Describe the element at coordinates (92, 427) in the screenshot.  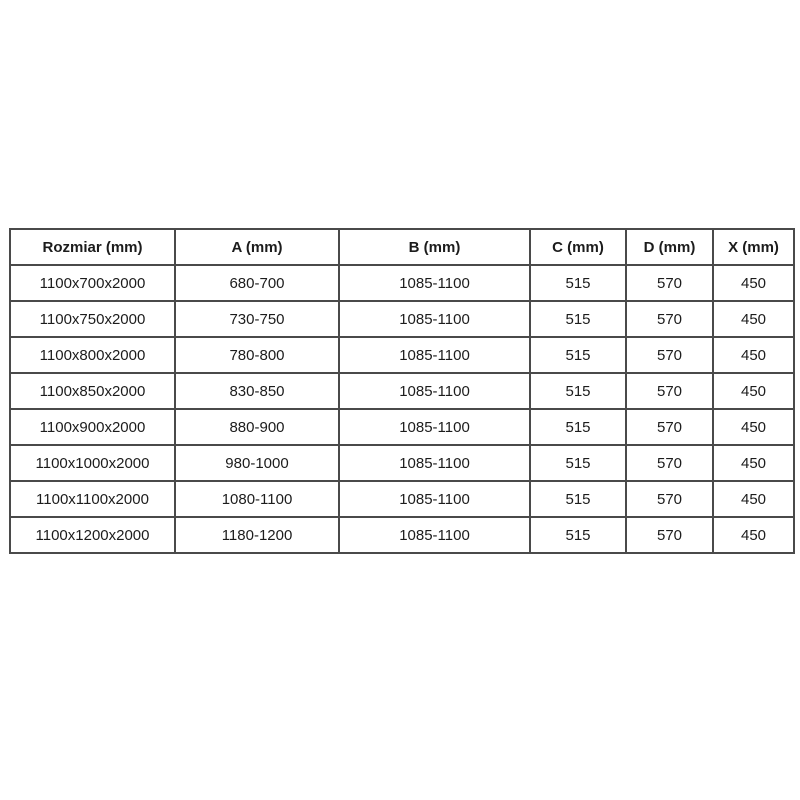
I see `table-cell: 1100x900x2000` at that location.